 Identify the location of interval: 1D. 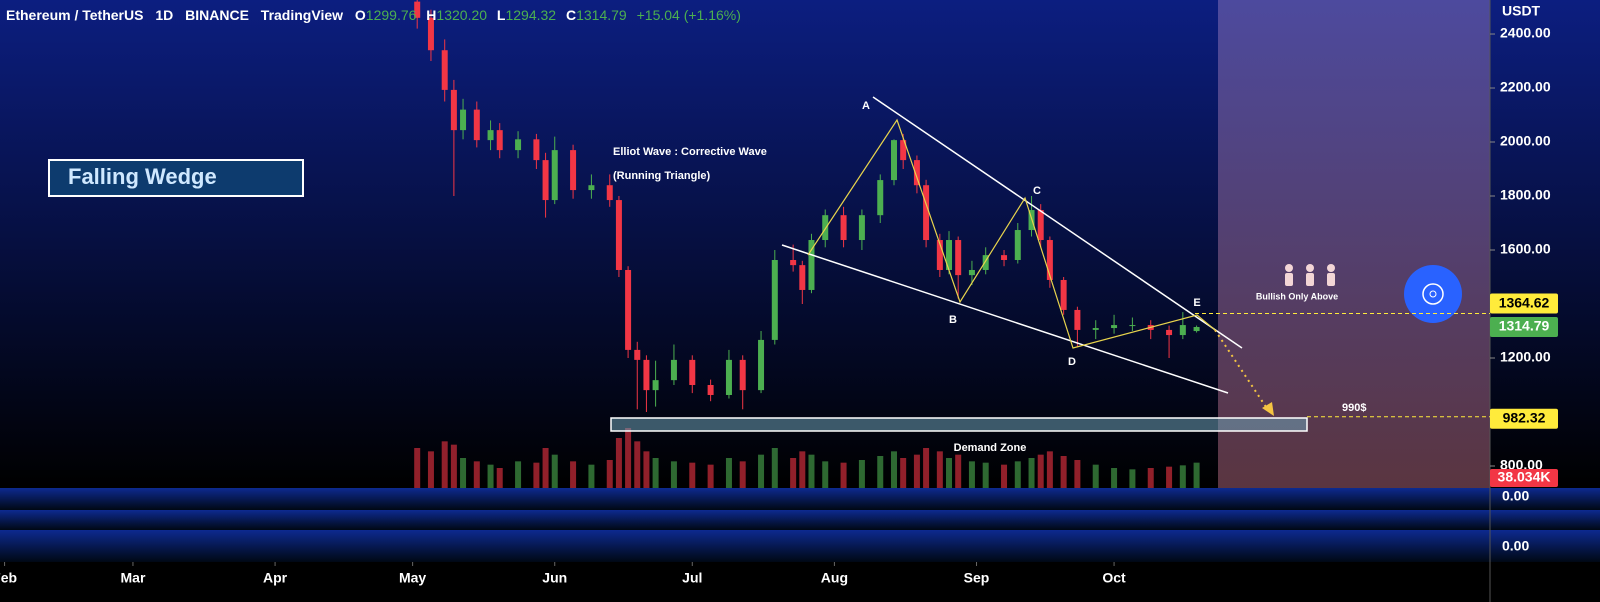
(164, 15).